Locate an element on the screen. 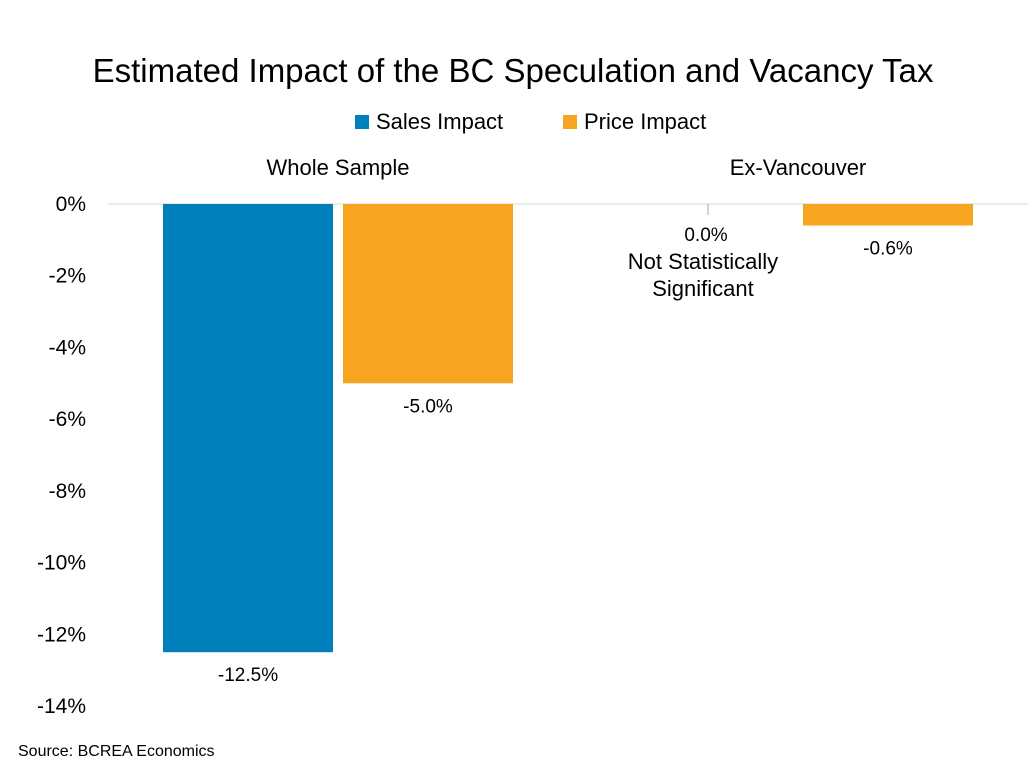 The height and width of the screenshot is (768, 1028). y-tick-label: -2% is located at coordinates (67, 276).